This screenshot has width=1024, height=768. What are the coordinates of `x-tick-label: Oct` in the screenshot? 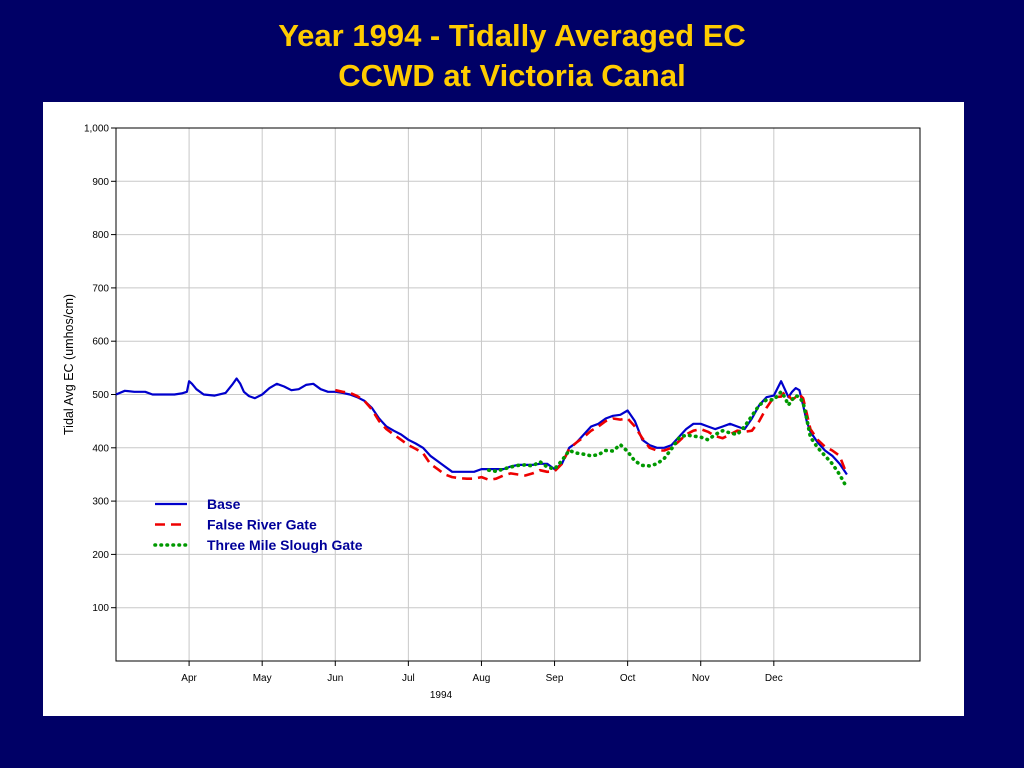 It's located at (628, 678).